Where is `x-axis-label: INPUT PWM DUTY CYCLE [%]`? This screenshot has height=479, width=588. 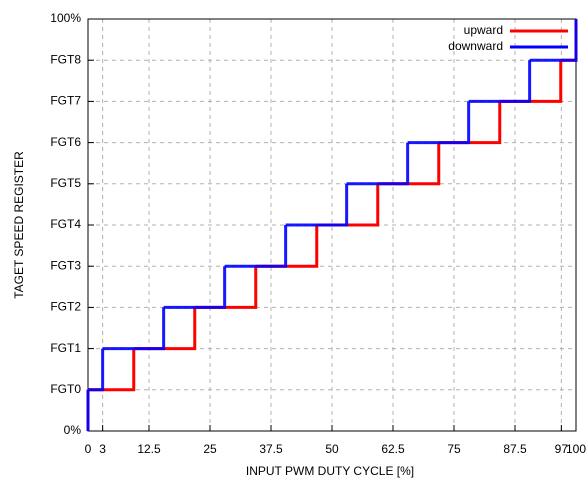 x-axis-label: INPUT PWM DUTY CYCLE [%] is located at coordinates (330, 471).